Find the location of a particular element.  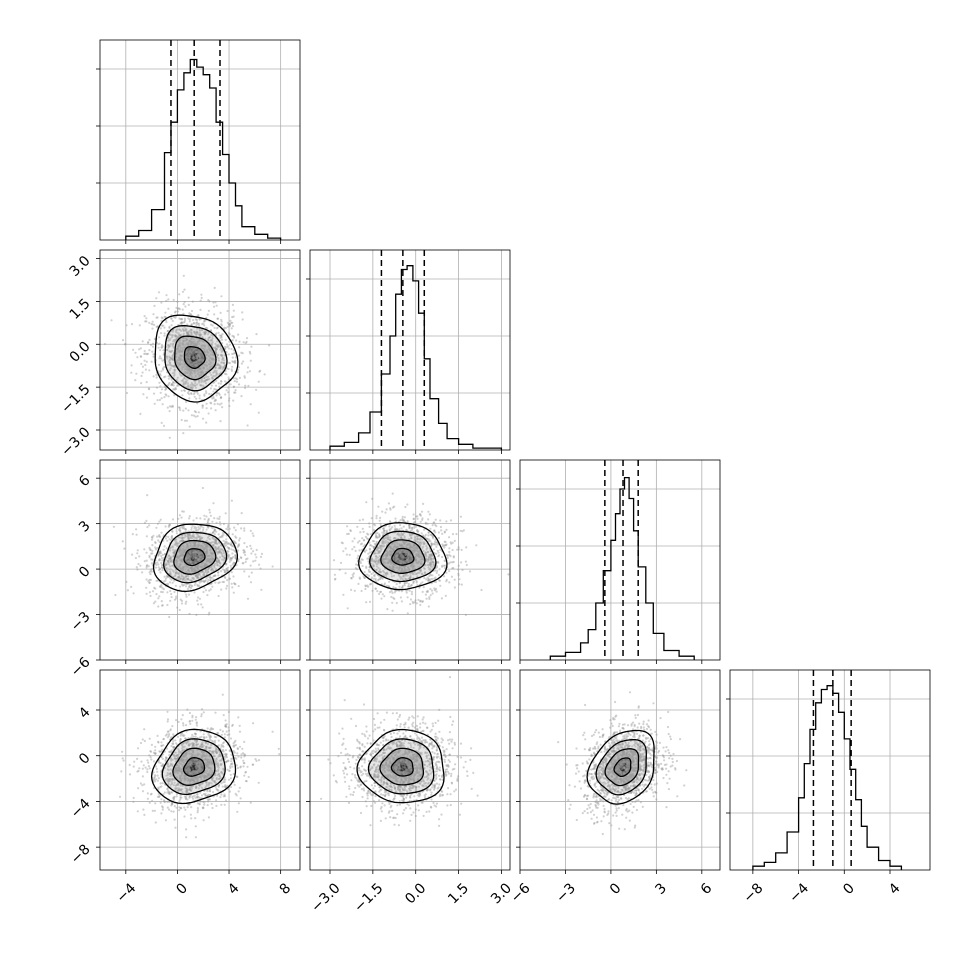

density-fill is located at coordinates (196, 358).